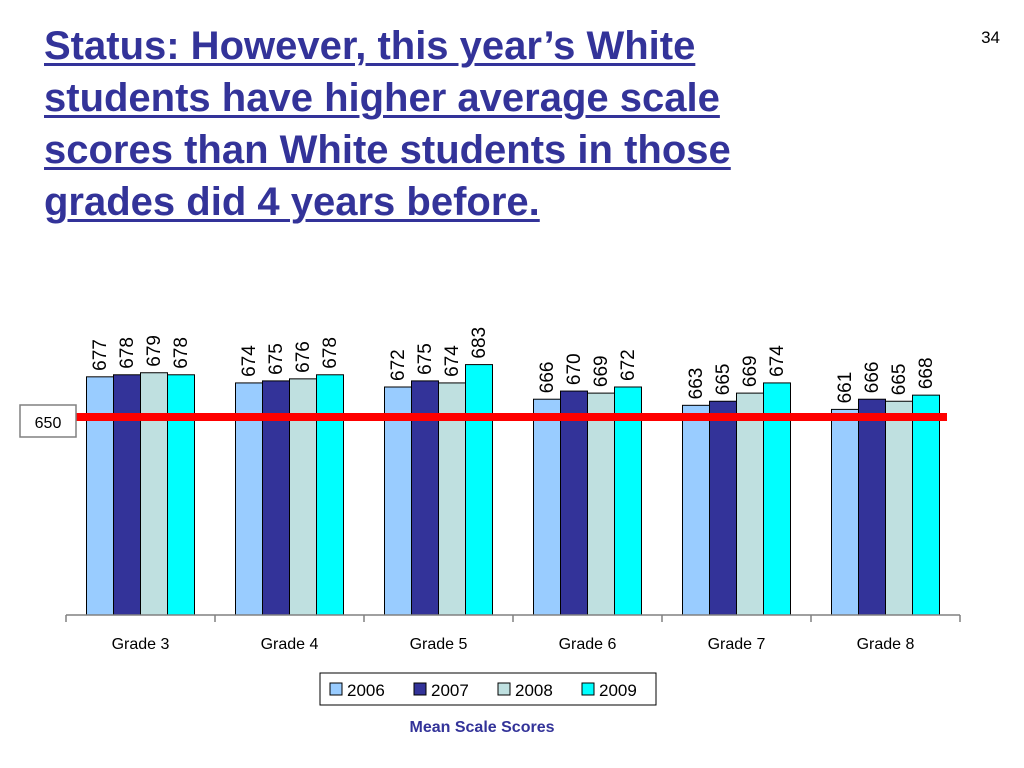 Image resolution: width=1024 pixels, height=768 pixels. What do you see at coordinates (601, 504) in the screenshot?
I see `bar-grade-6-2008` at bounding box center [601, 504].